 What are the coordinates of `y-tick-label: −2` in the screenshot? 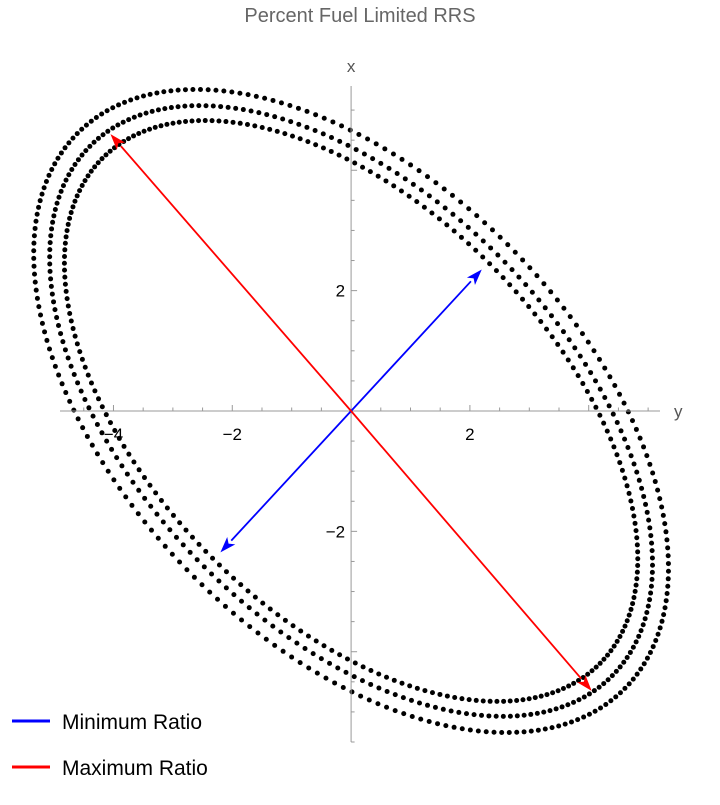 It's located at (335, 531).